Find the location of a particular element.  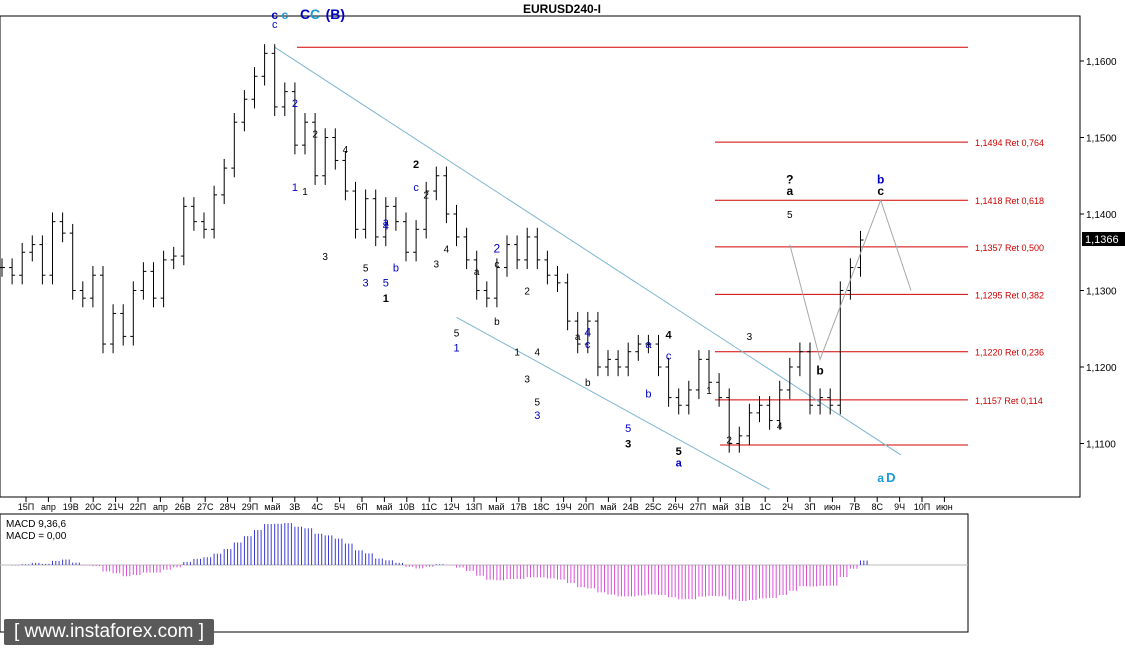

current-price-badge is located at coordinates (1103, 239).